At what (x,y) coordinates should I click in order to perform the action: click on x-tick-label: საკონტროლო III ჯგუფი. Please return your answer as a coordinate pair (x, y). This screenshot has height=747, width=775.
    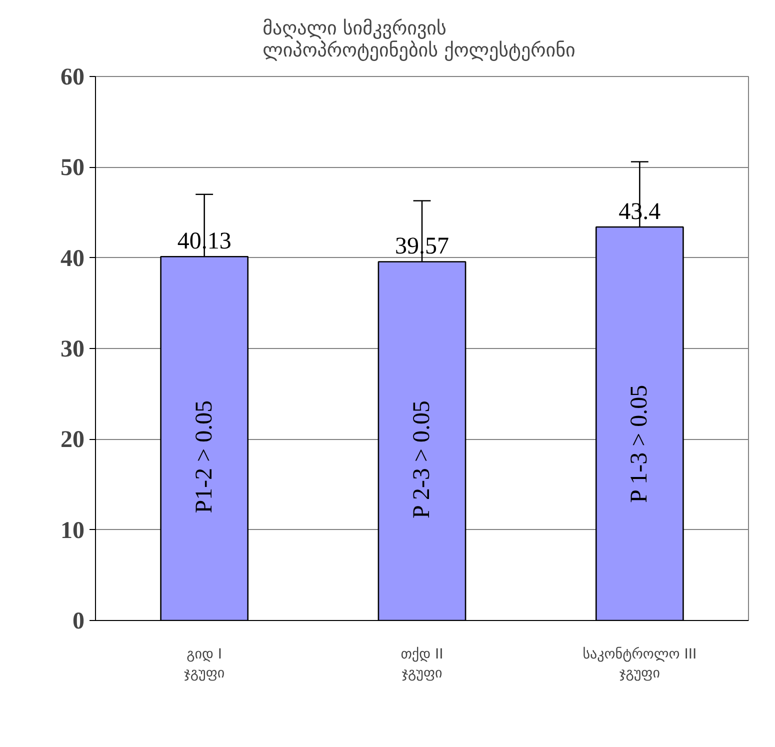
    Looking at the image, I should click on (639, 664).